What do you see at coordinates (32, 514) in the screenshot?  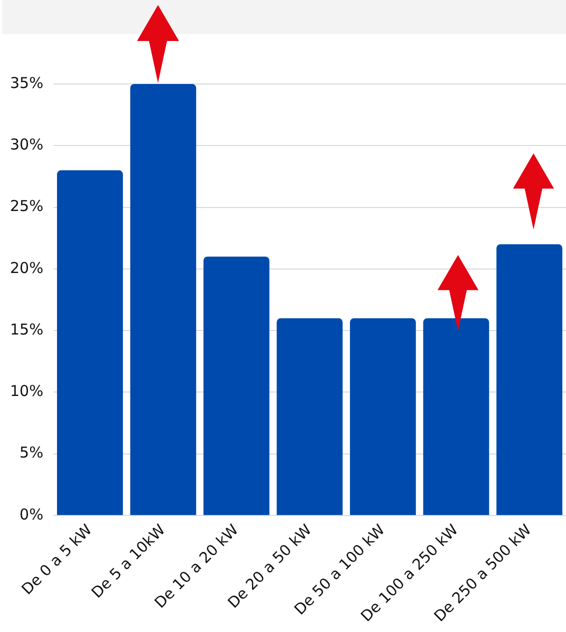 I see `y-tick-label: 0%` at bounding box center [32, 514].